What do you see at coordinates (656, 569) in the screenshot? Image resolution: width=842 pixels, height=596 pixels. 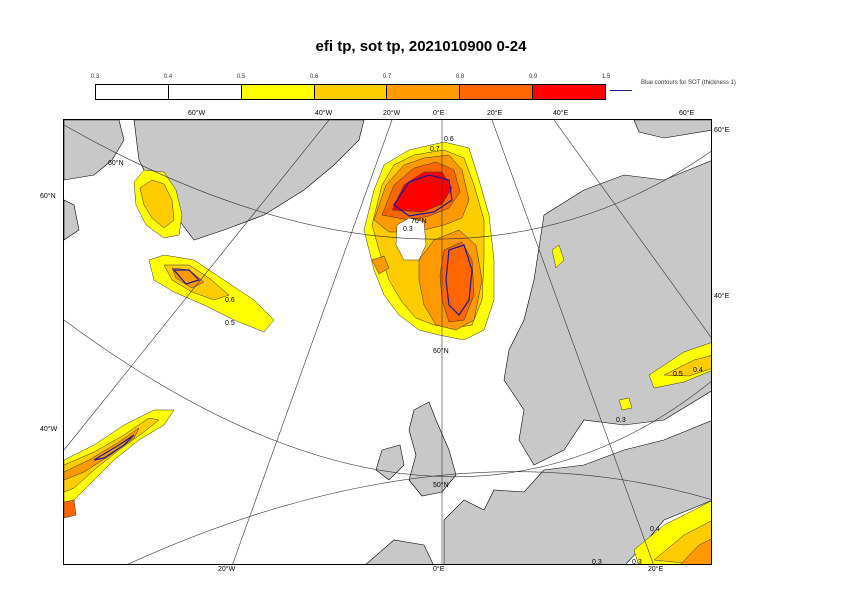 I see `lon-label-bottom: 20°E` at bounding box center [656, 569].